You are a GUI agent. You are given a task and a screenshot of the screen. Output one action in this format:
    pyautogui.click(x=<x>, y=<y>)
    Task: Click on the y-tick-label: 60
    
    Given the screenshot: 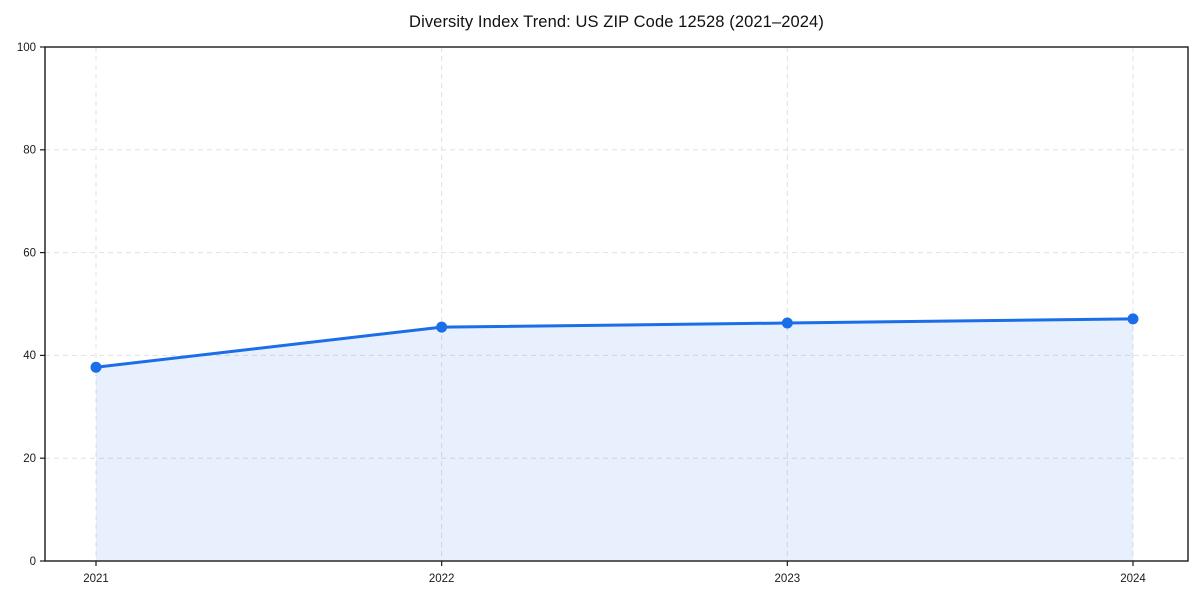 What is the action you would take?
    pyautogui.click(x=29, y=253)
    